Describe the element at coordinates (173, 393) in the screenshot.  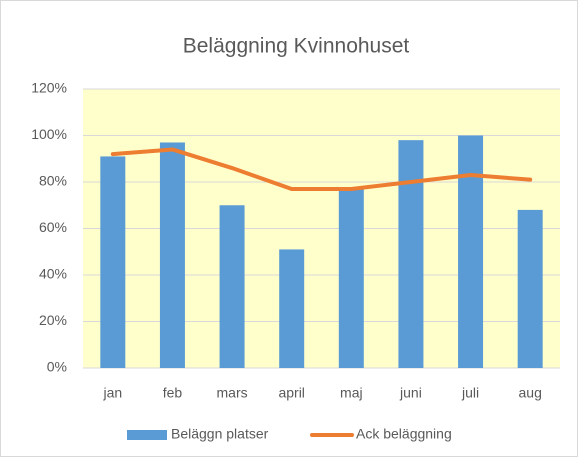
I see `x-tick-label: feb` at that location.